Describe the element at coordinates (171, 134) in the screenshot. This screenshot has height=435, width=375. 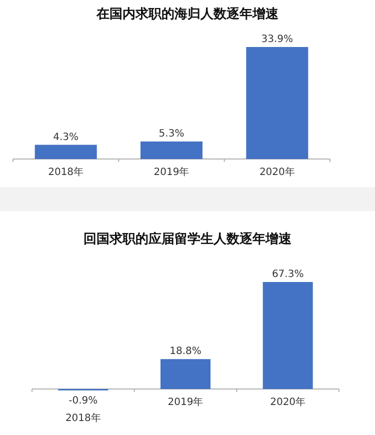
I see `data-label: 5.3%` at that location.